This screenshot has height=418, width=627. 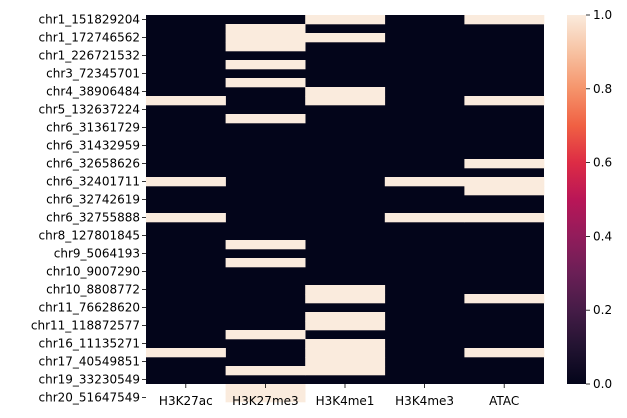 What do you see at coordinates (602, 89) in the screenshot?
I see `colorbar-tick-label: 0.8` at bounding box center [602, 89].